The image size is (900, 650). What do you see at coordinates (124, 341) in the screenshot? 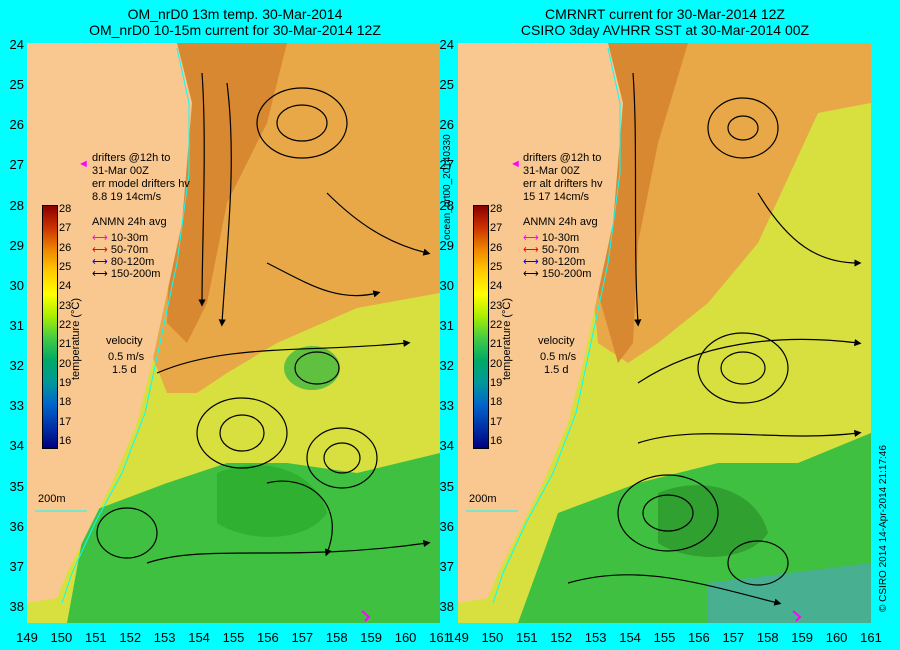
I see `left-velocity-label: velocity` at bounding box center [124, 341].